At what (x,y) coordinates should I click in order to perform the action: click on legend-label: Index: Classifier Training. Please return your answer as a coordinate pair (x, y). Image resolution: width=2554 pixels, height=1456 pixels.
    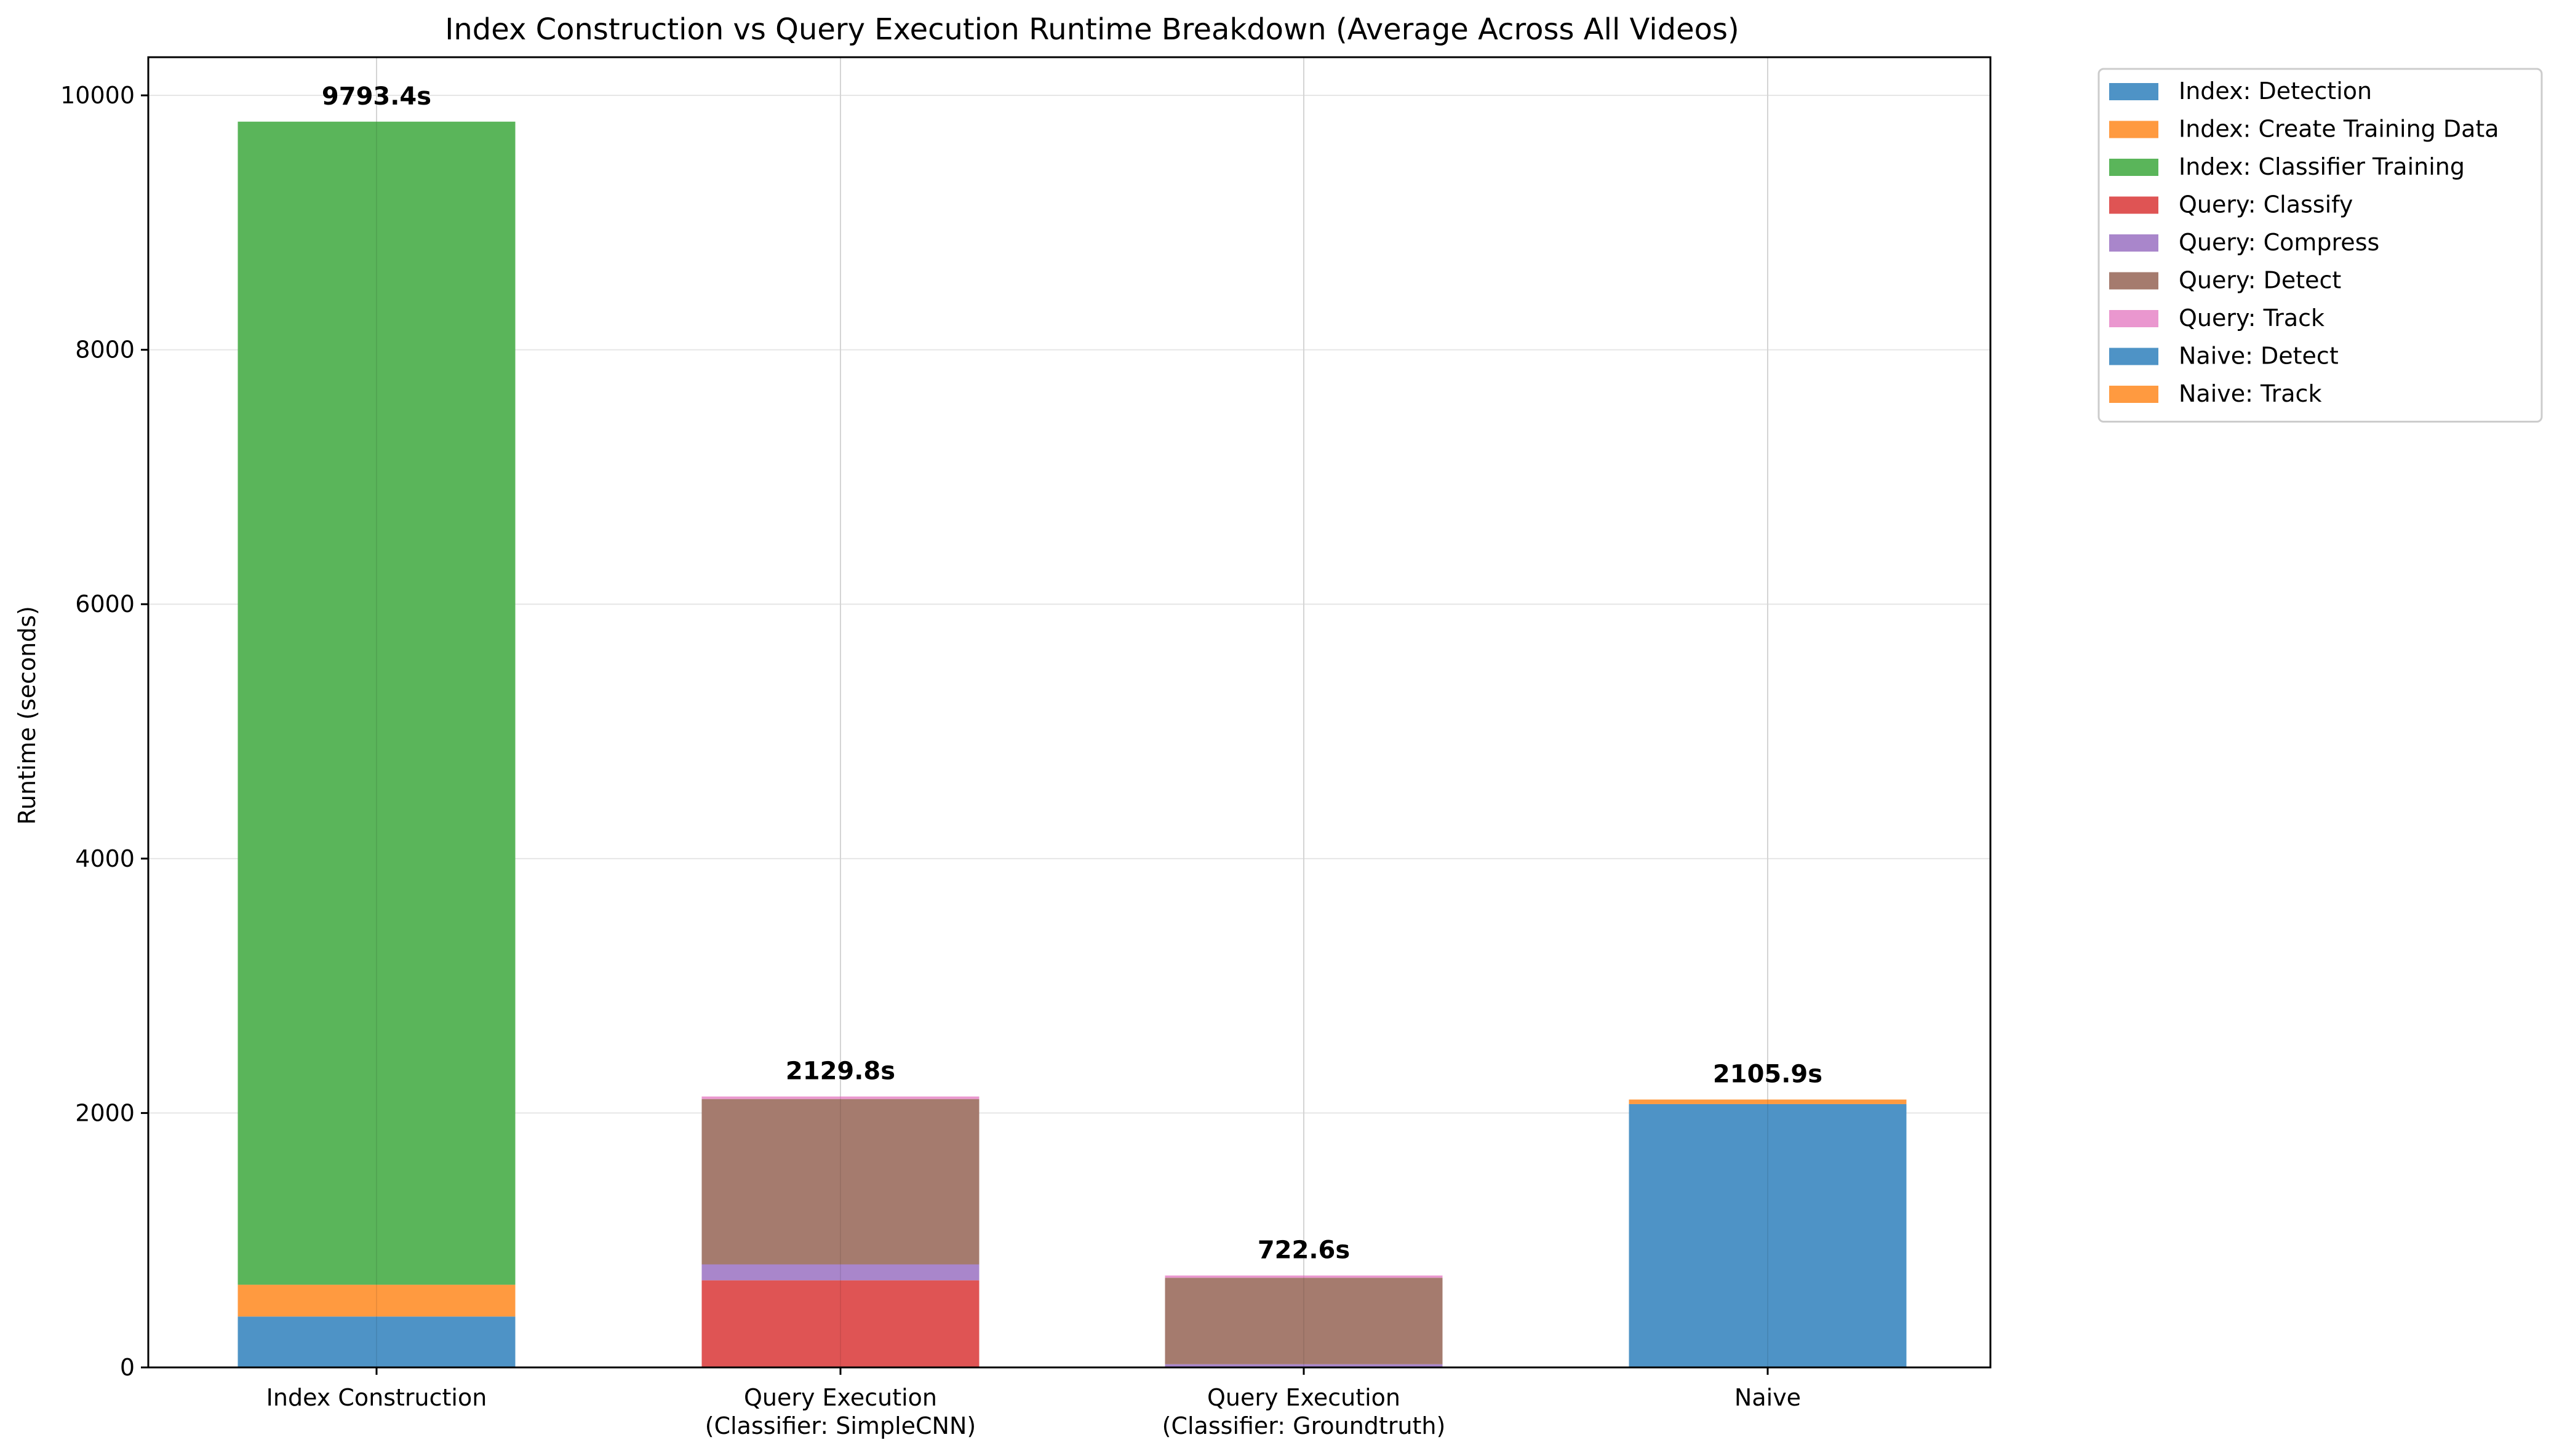
    Looking at the image, I should click on (2322, 166).